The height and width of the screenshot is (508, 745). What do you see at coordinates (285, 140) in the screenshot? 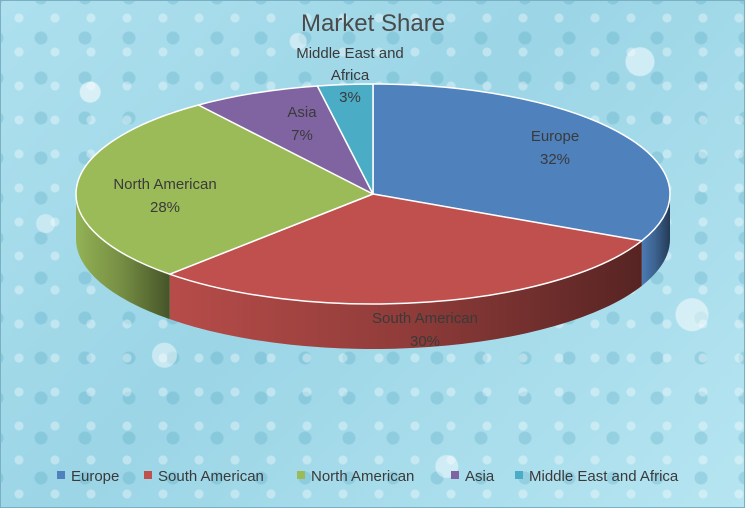
I see `pie-slice-asia` at bounding box center [285, 140].